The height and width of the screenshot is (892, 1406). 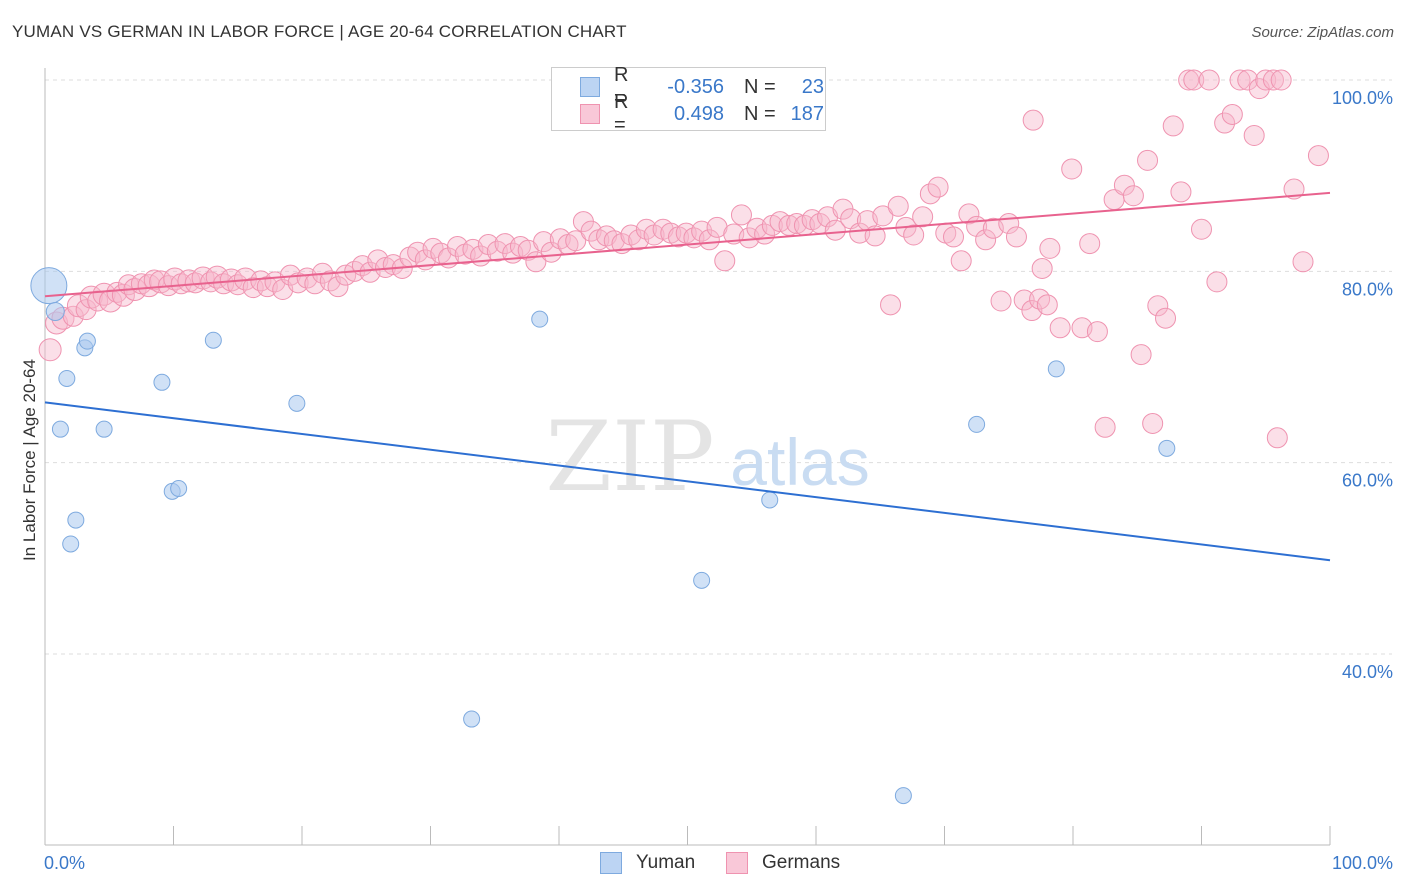 I want to click on legend-row-yuman: R = -0.356 N = 23, so click(x=688, y=86).